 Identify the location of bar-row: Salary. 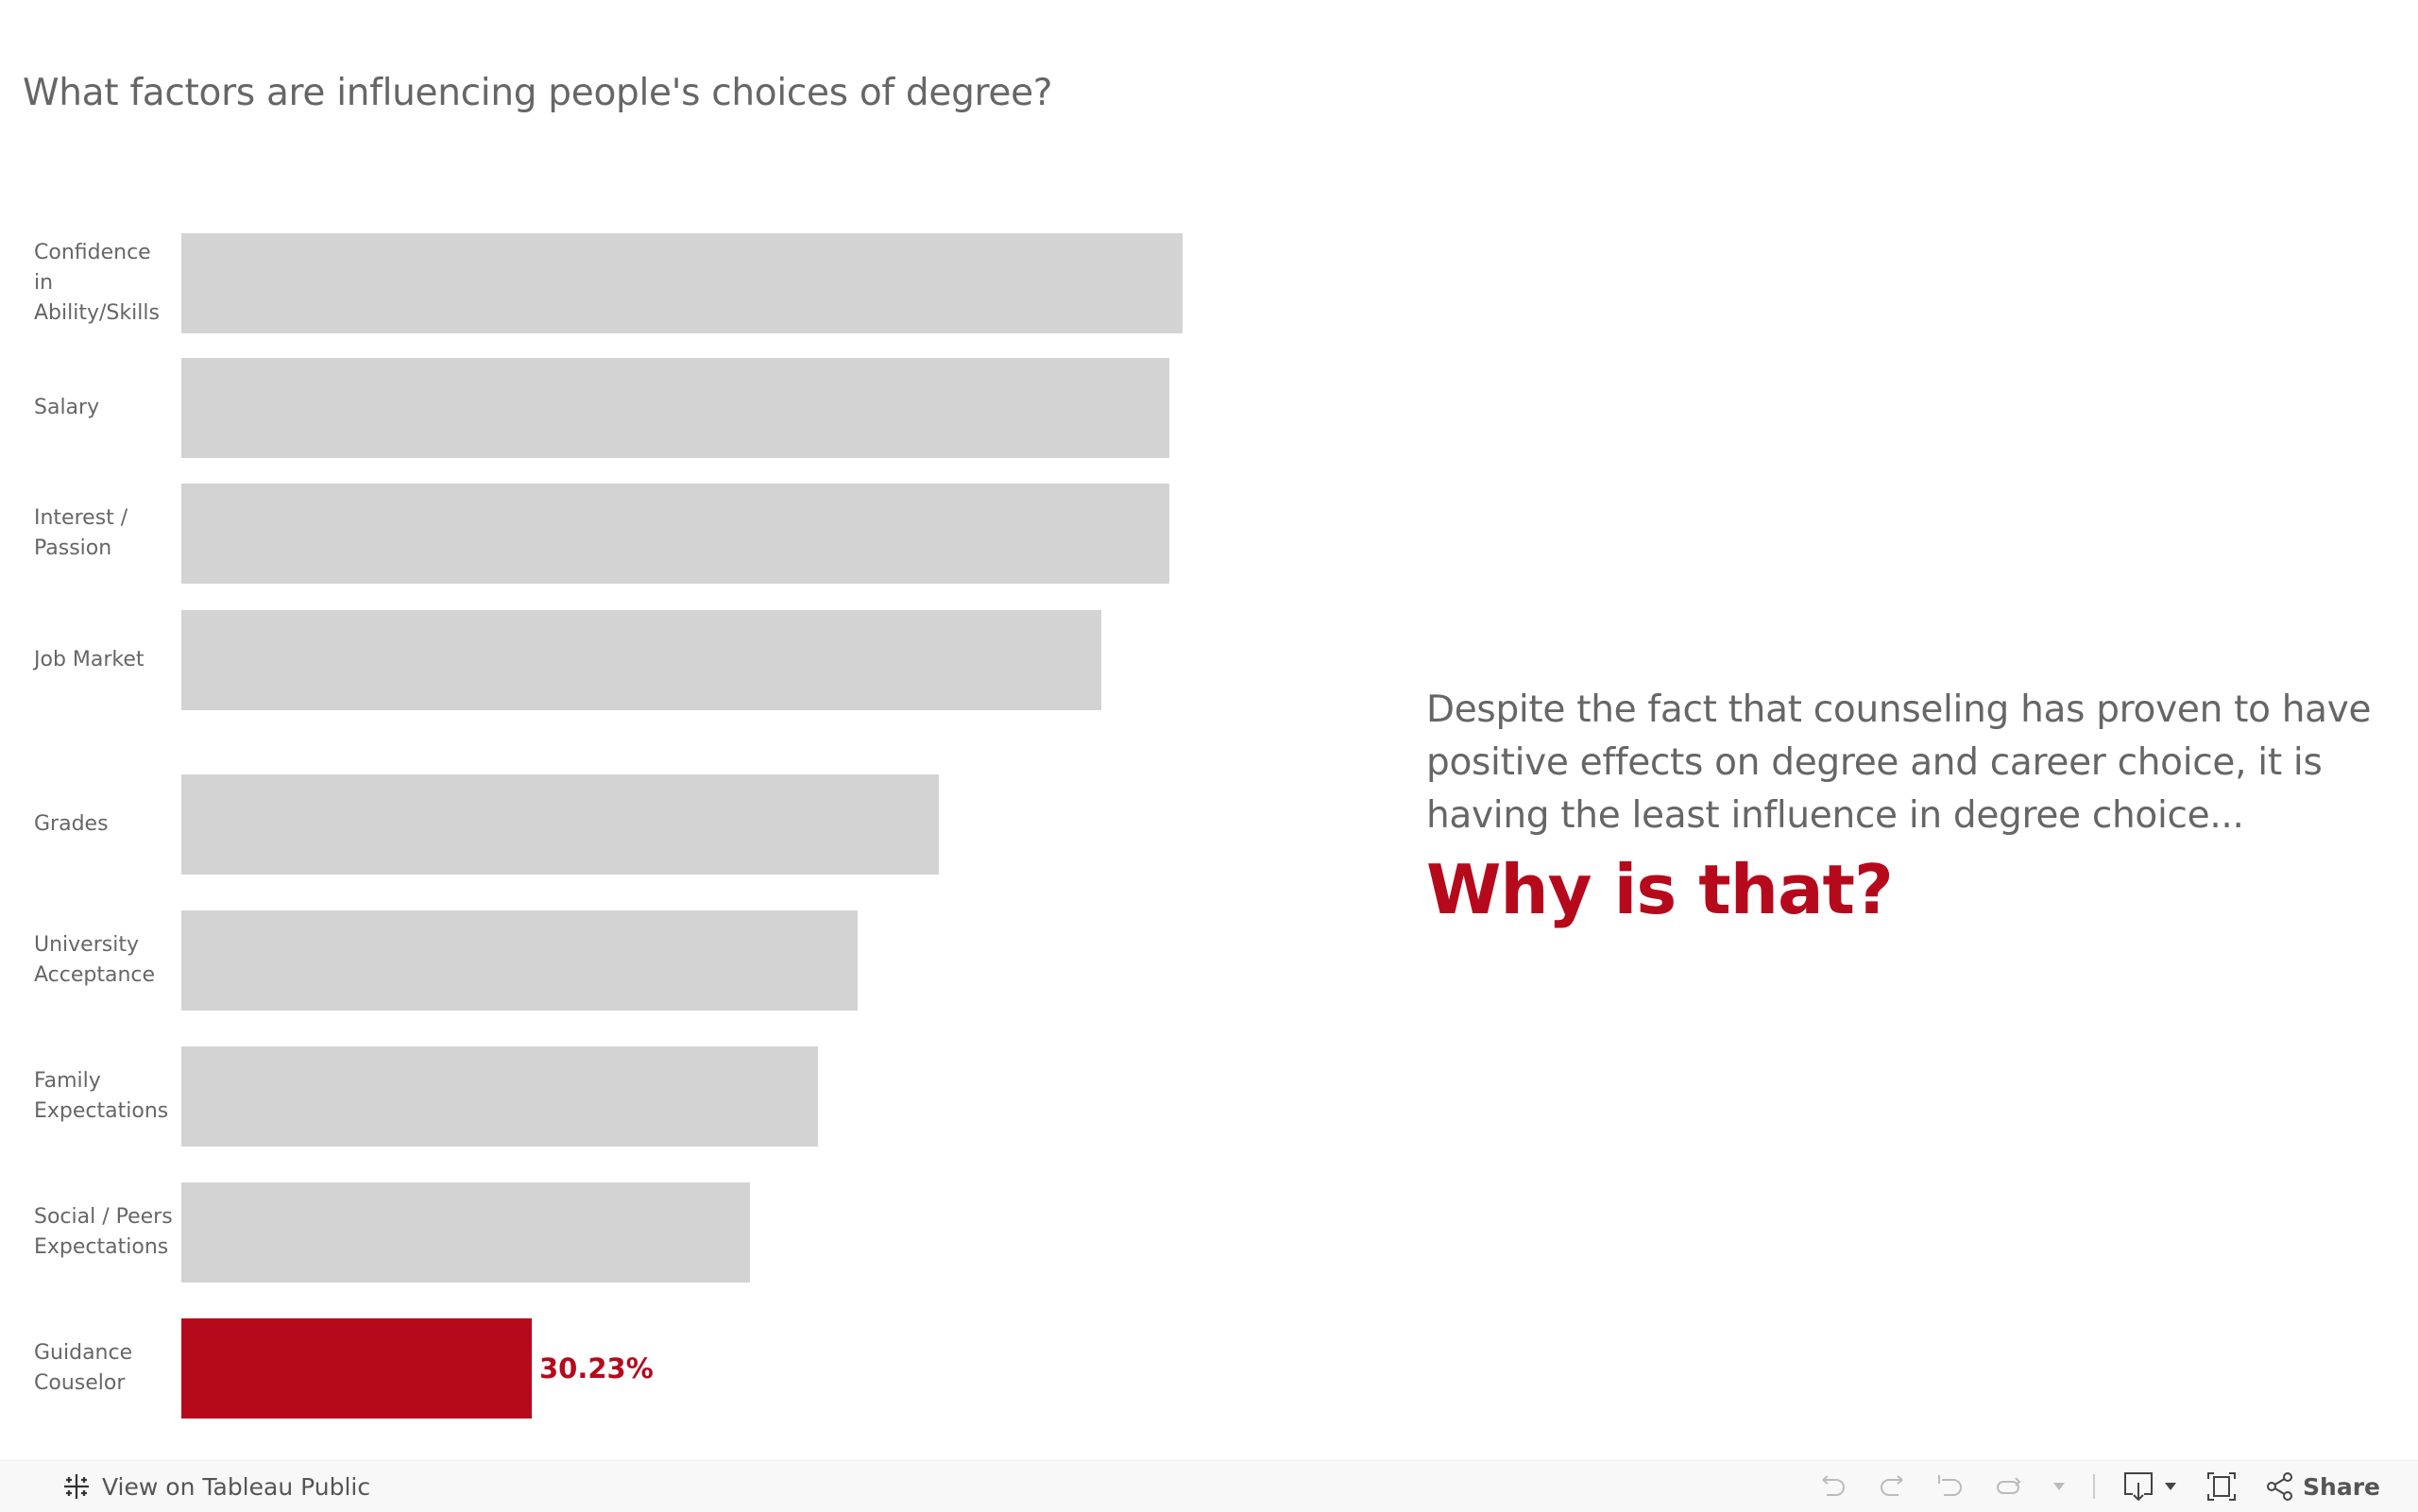
(661, 408).